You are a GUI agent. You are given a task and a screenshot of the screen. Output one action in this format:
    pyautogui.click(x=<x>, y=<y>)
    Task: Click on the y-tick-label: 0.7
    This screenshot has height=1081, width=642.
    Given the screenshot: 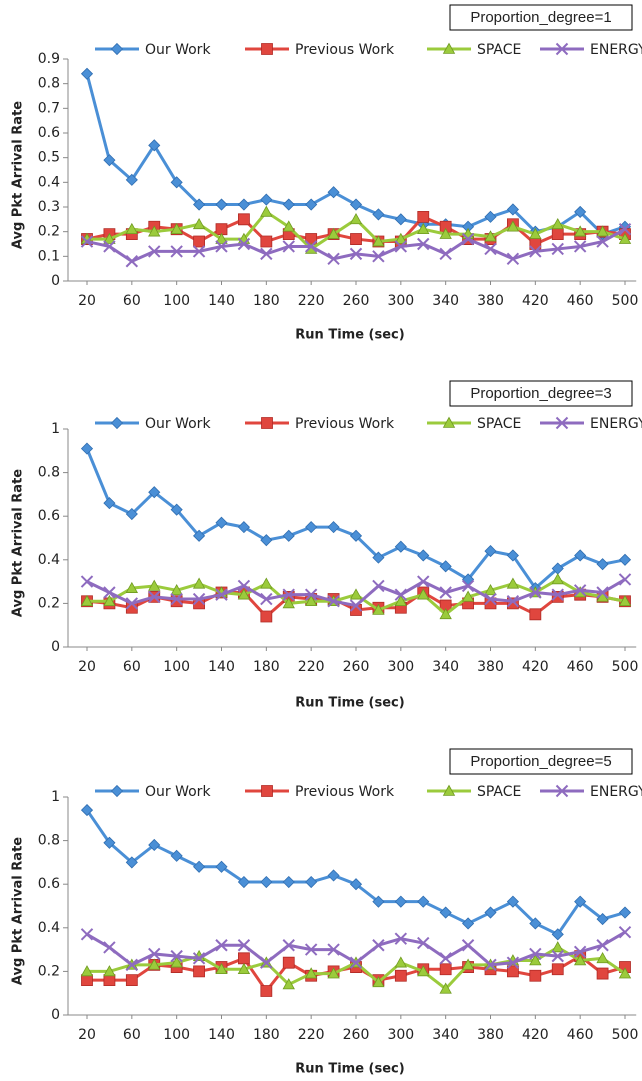 What is the action you would take?
    pyautogui.click(x=49, y=108)
    